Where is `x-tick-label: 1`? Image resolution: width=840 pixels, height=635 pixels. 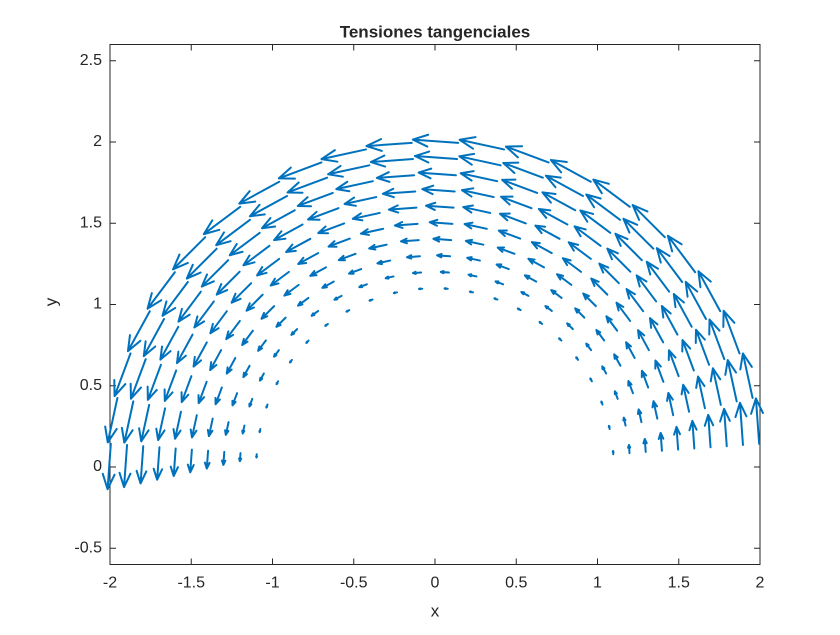
x-tick-label: 1 is located at coordinates (597, 583).